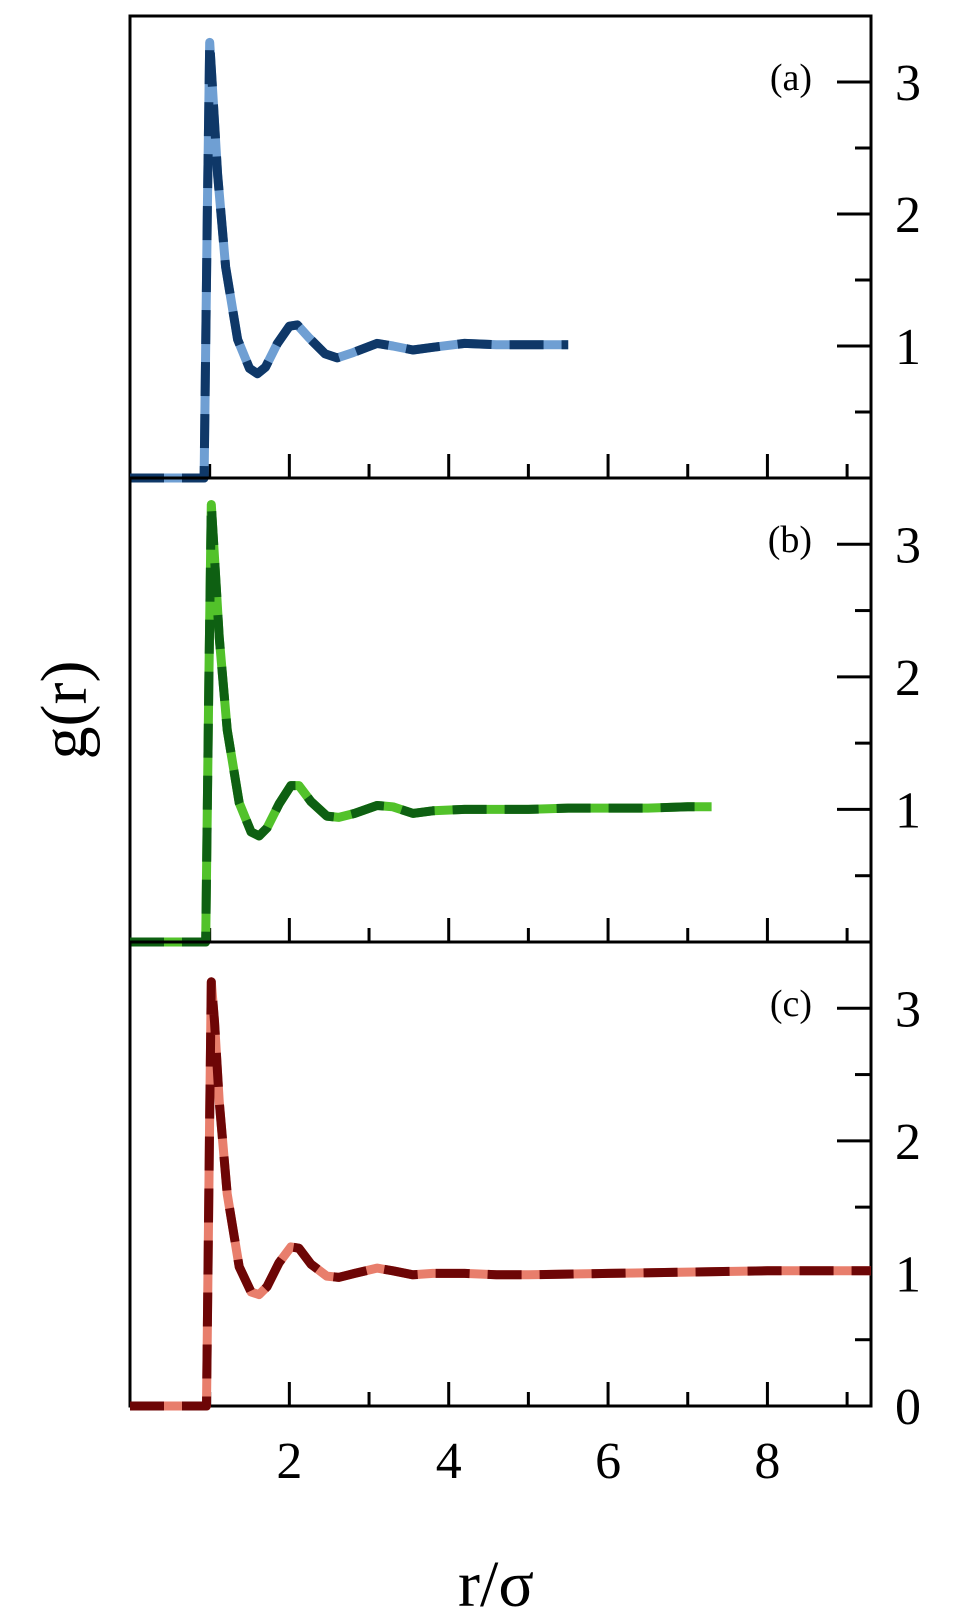 Image resolution: width=980 pixels, height=1619 pixels. Describe the element at coordinates (791, 1004) in the screenshot. I see `panel-c-label: (c)` at that location.